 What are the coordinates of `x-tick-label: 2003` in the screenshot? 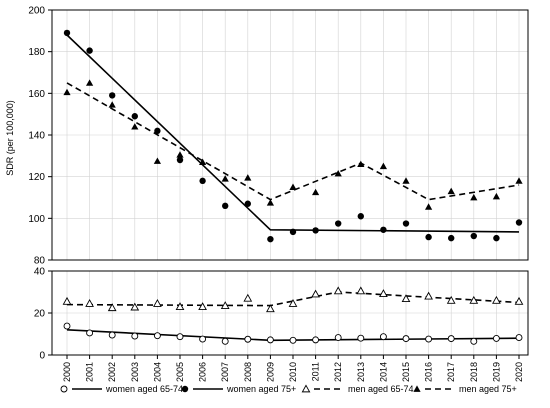 It's located at (135, 372).